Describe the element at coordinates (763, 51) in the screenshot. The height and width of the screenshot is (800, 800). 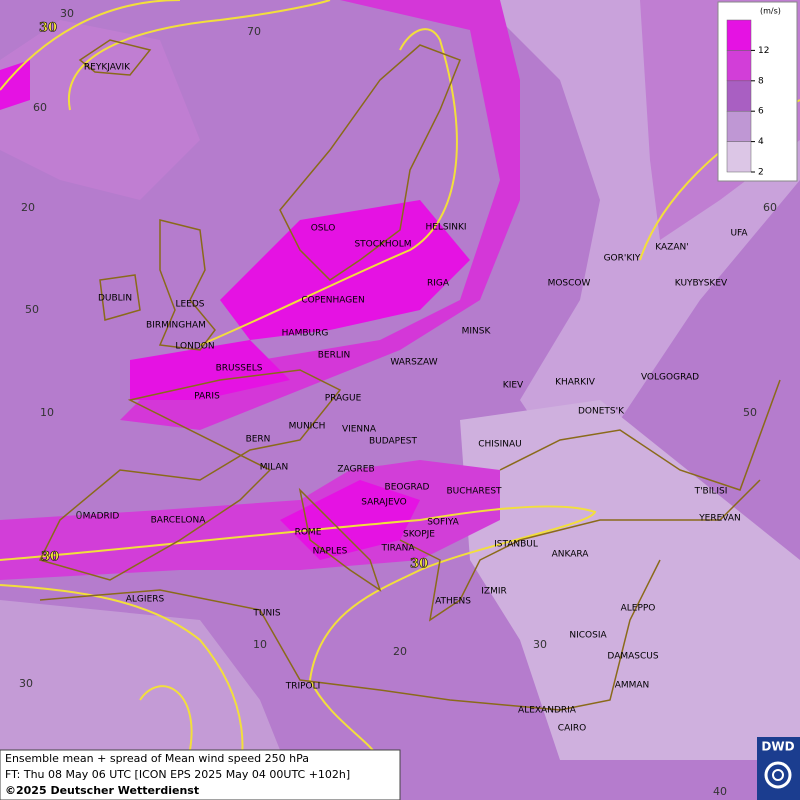
I see `legend-tick-label: 12` at that location.